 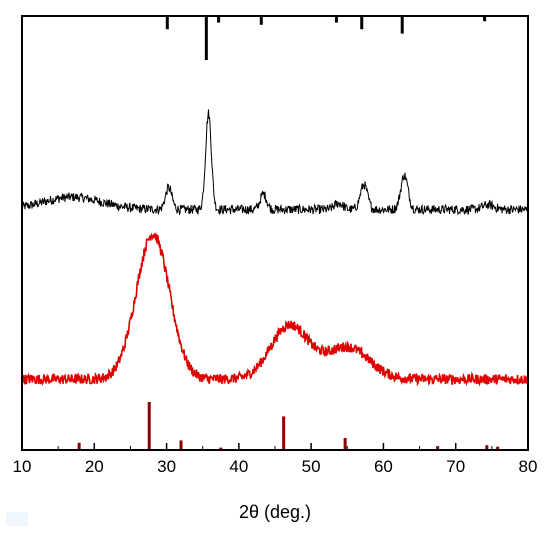 I want to click on x-tick-label-1: 20, so click(x=94, y=466).